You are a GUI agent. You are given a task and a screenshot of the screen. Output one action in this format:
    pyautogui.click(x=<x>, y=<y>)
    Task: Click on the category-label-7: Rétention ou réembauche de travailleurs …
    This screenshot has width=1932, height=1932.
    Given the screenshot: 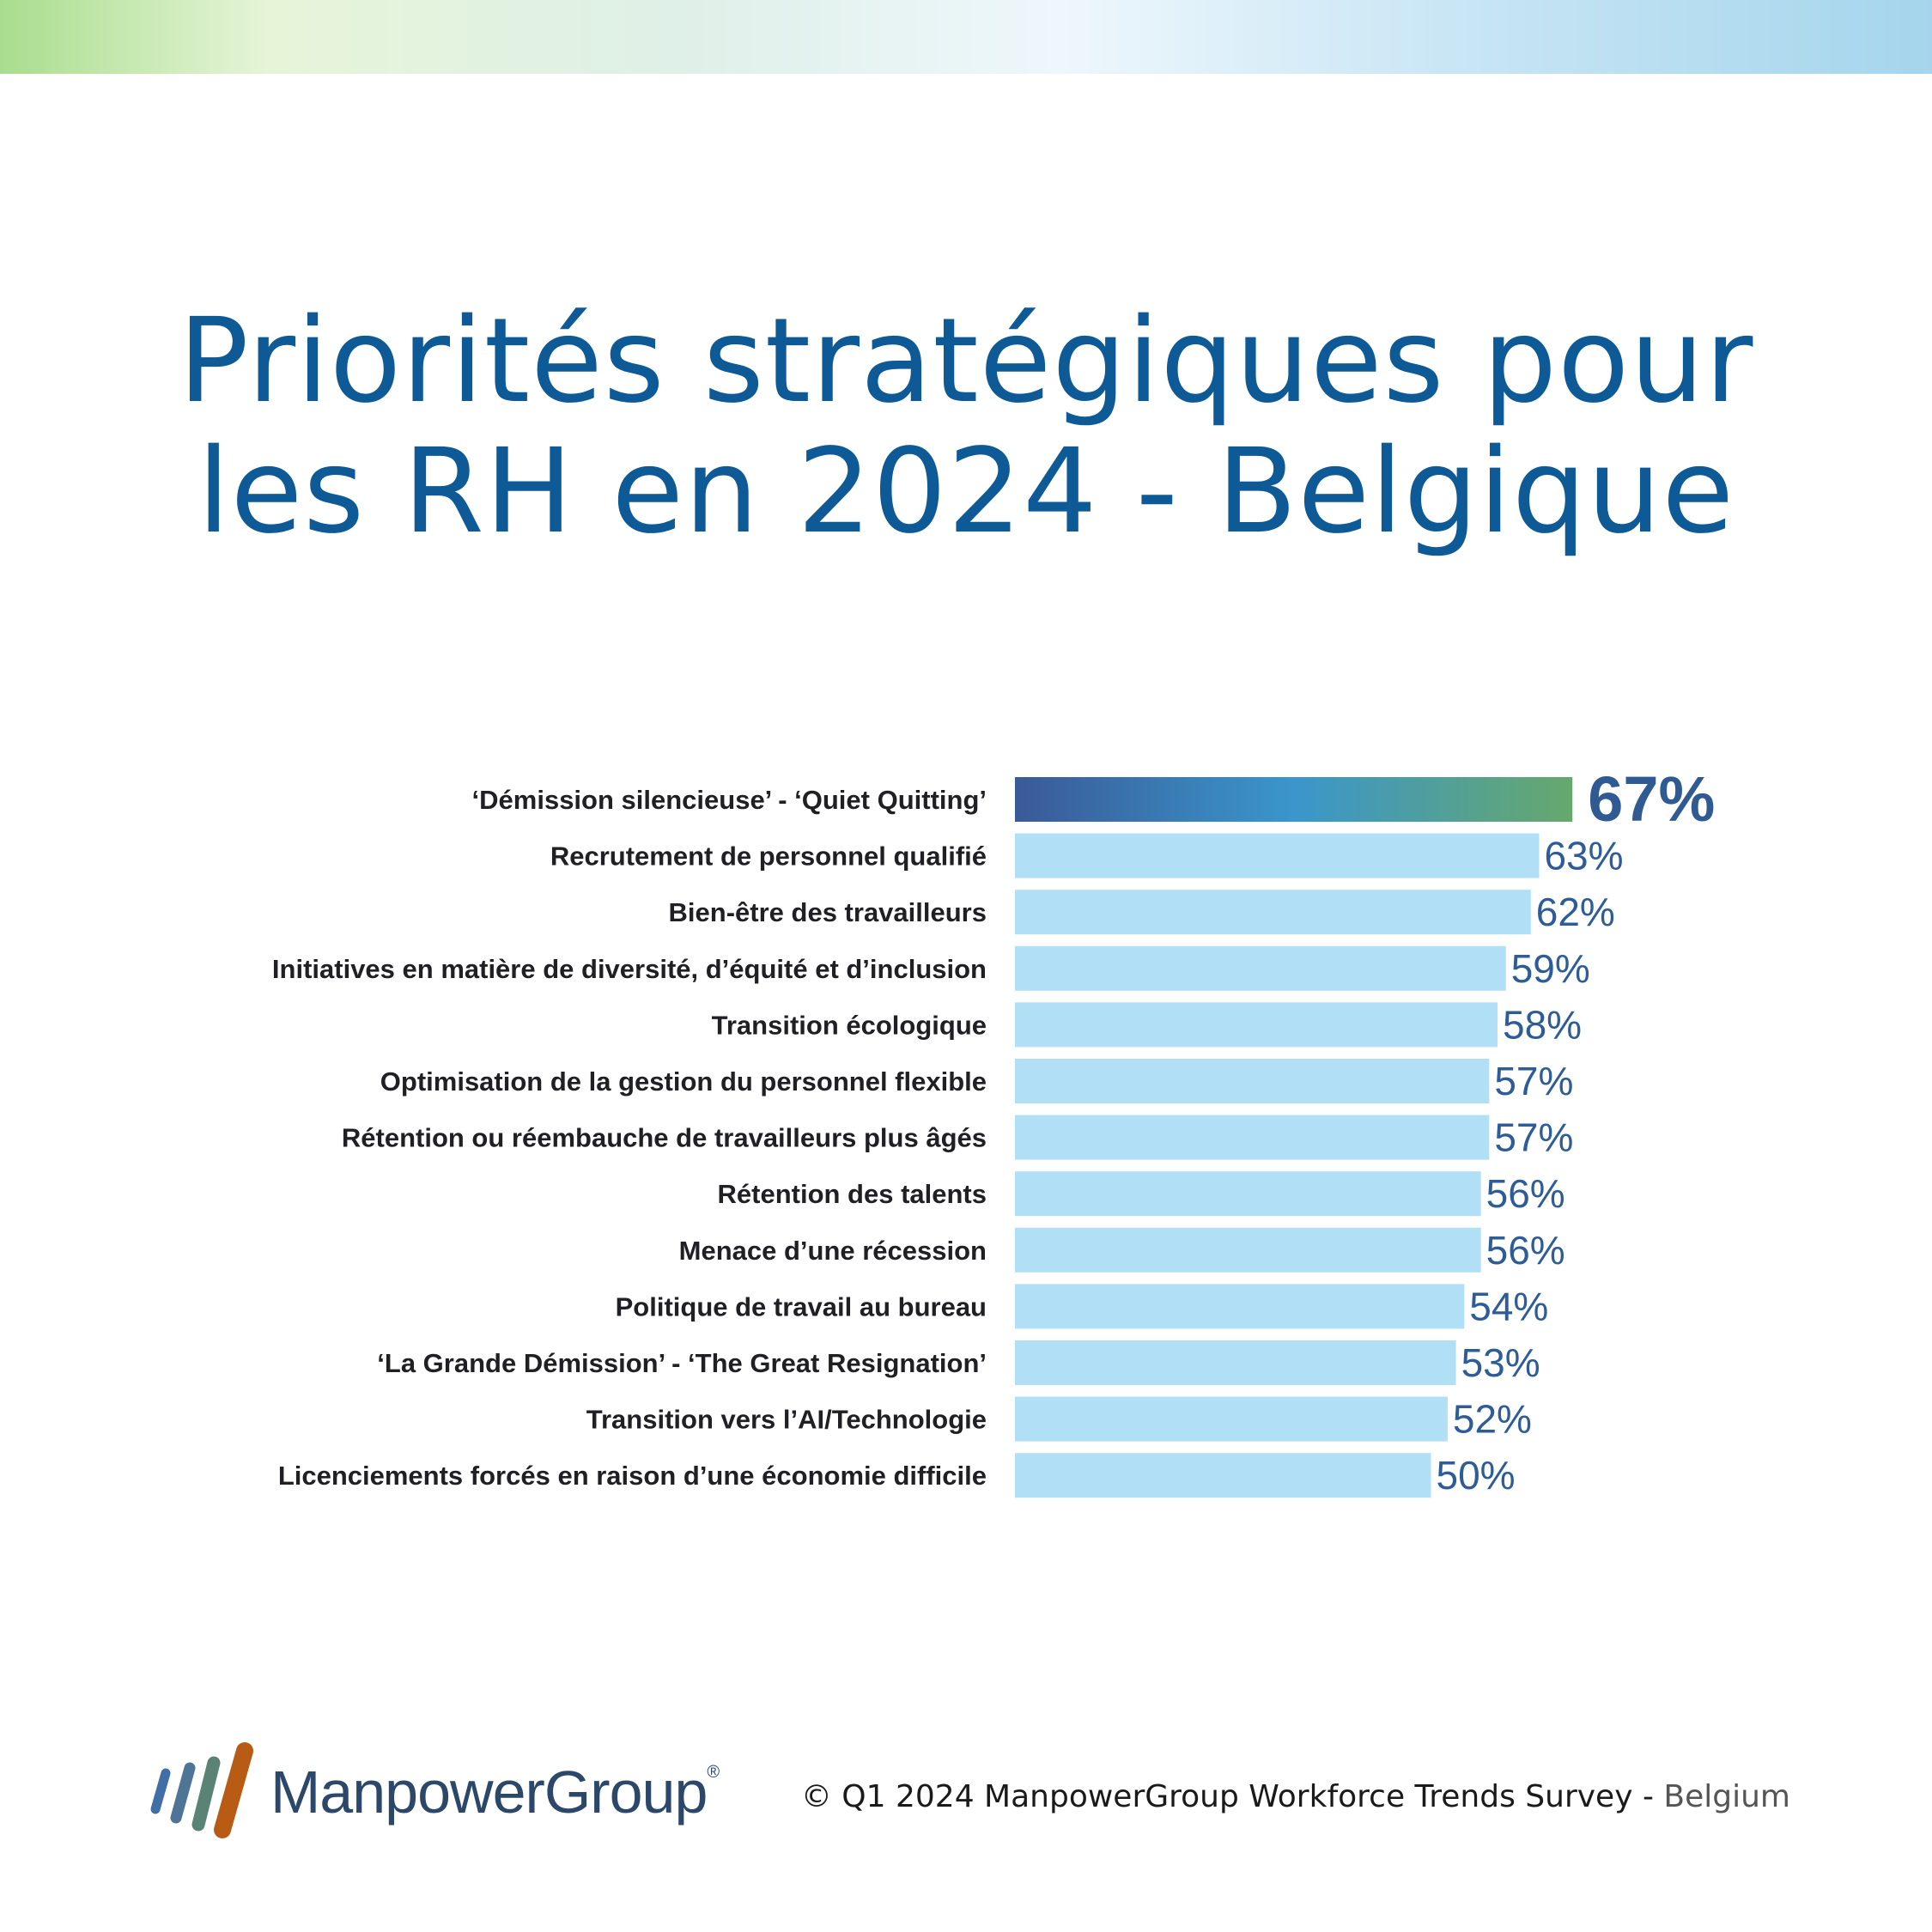 What is the action you would take?
    pyautogui.click(x=664, y=1138)
    